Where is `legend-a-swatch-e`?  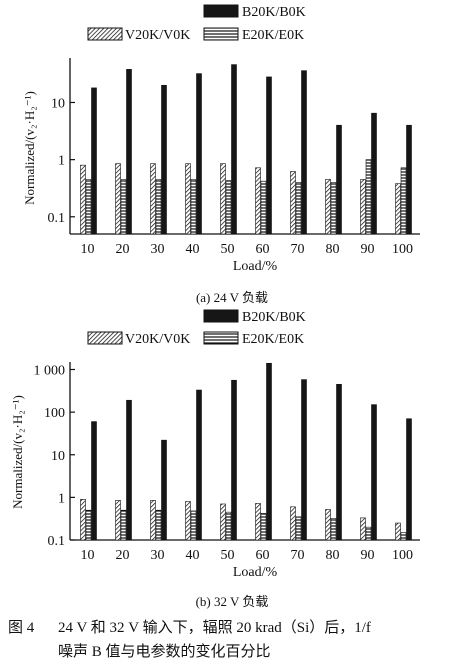
legend-a-swatch-e is located at coordinates (221, 34).